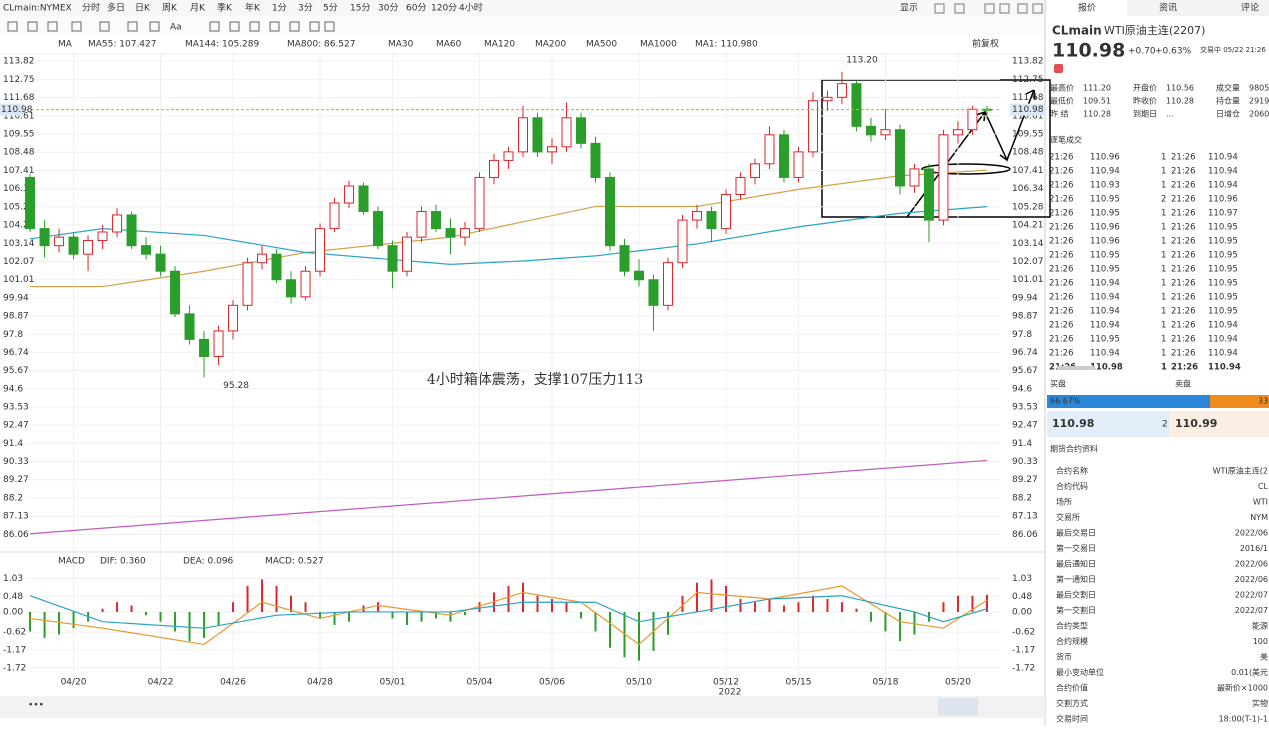 This screenshot has width=1269, height=730. What do you see at coordinates (522, 707) in the screenshot?
I see `scrollbar` at bounding box center [522, 707].